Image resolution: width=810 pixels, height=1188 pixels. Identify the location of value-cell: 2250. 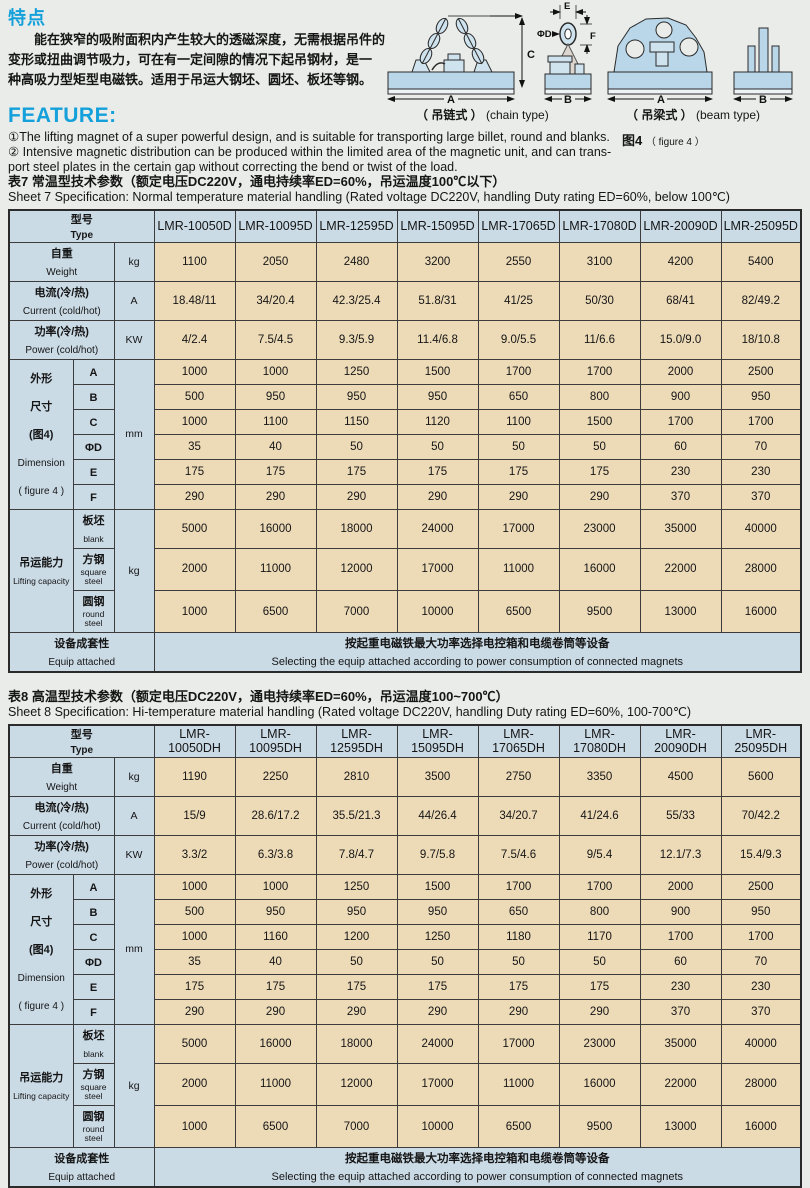
(275, 776).